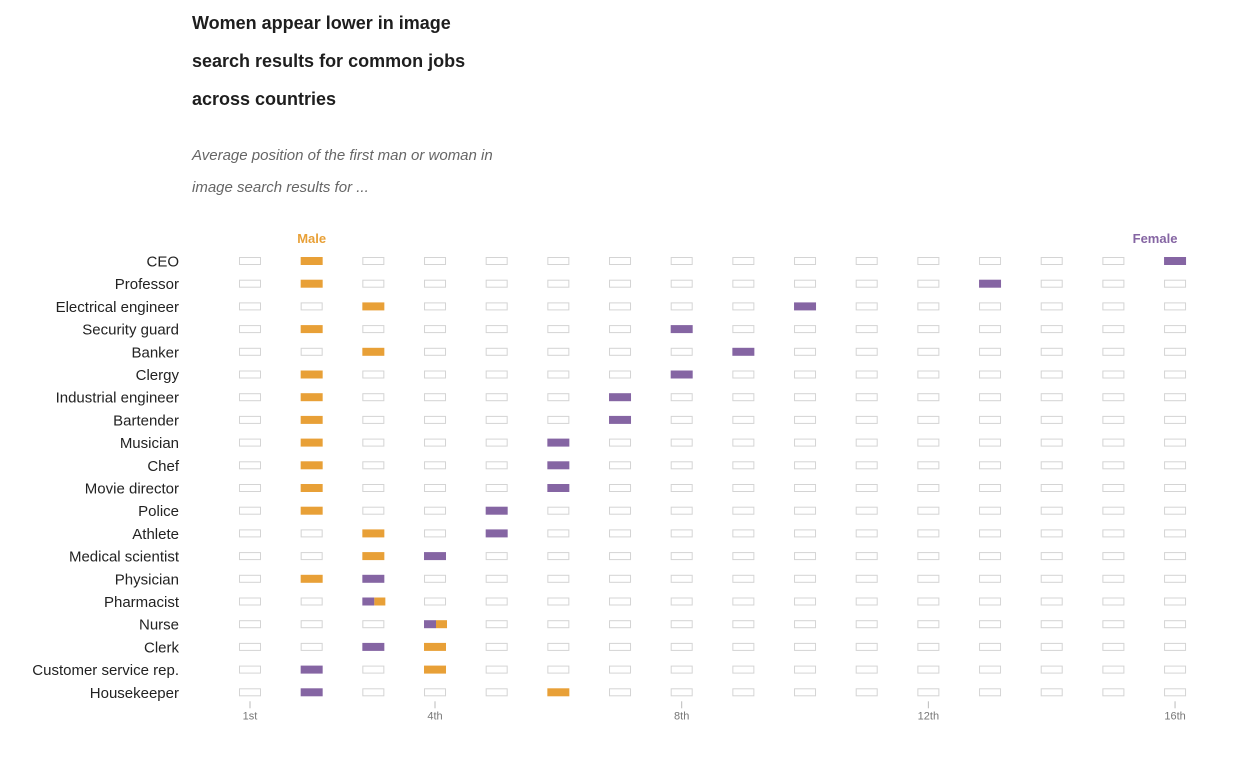 The height and width of the screenshot is (768, 1248). What do you see at coordinates (1174, 716) in the screenshot?
I see `x-tick-label: 16th` at bounding box center [1174, 716].